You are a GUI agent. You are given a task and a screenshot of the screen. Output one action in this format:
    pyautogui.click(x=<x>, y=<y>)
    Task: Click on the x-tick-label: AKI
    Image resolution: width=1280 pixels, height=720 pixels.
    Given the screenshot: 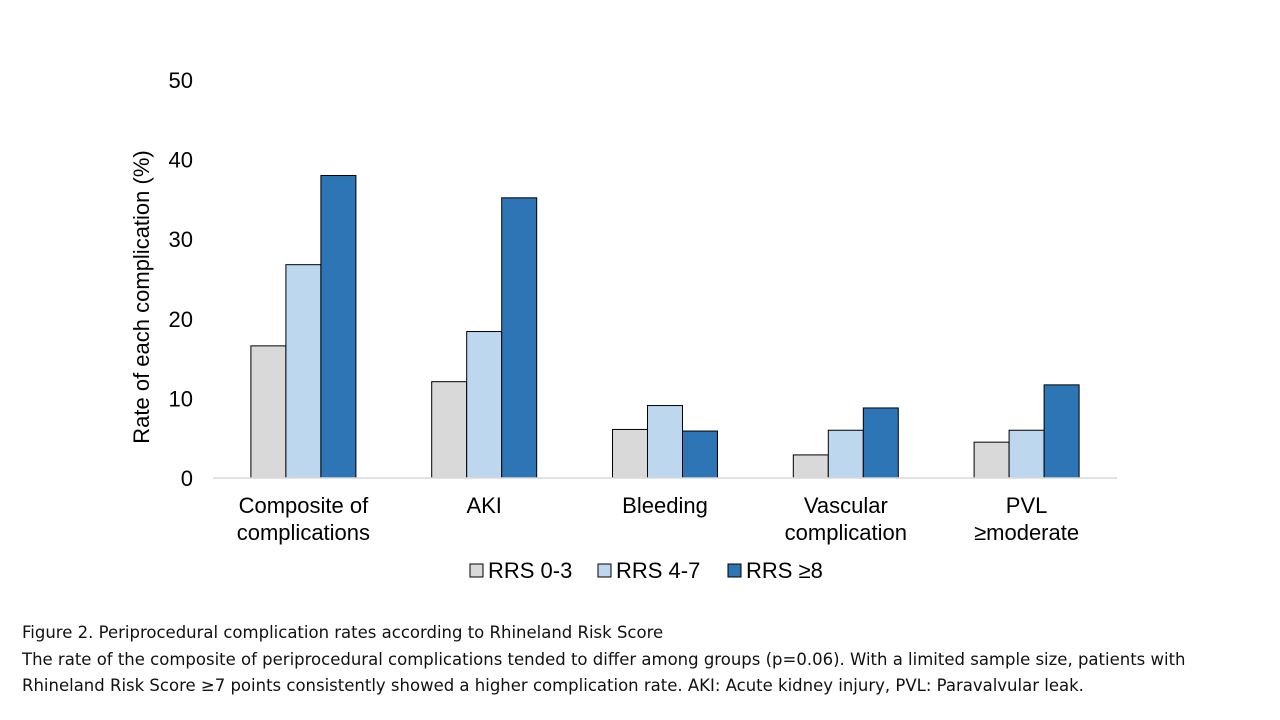 What is the action you would take?
    pyautogui.click(x=483, y=505)
    